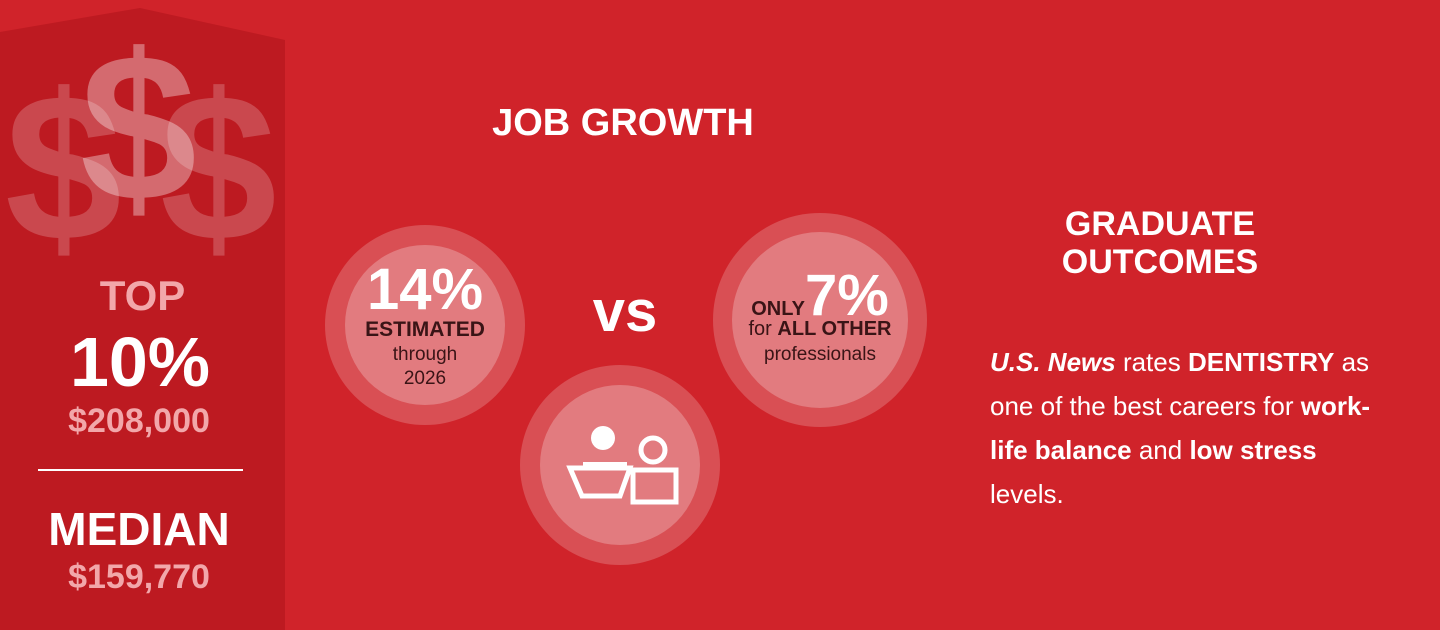 This screenshot has width=1440, height=630. I want to click on dentistry-line: 2026, so click(425, 378).